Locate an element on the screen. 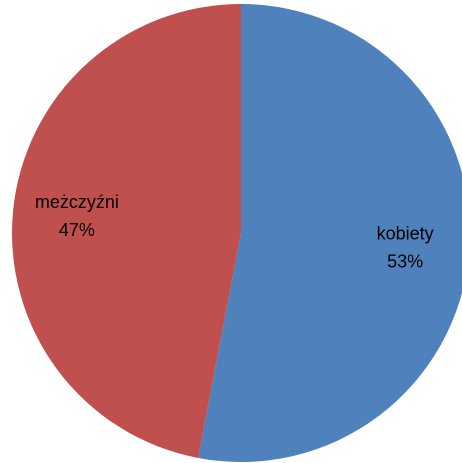 The image size is (462, 463). slice-label: kobiety is located at coordinates (405, 233).